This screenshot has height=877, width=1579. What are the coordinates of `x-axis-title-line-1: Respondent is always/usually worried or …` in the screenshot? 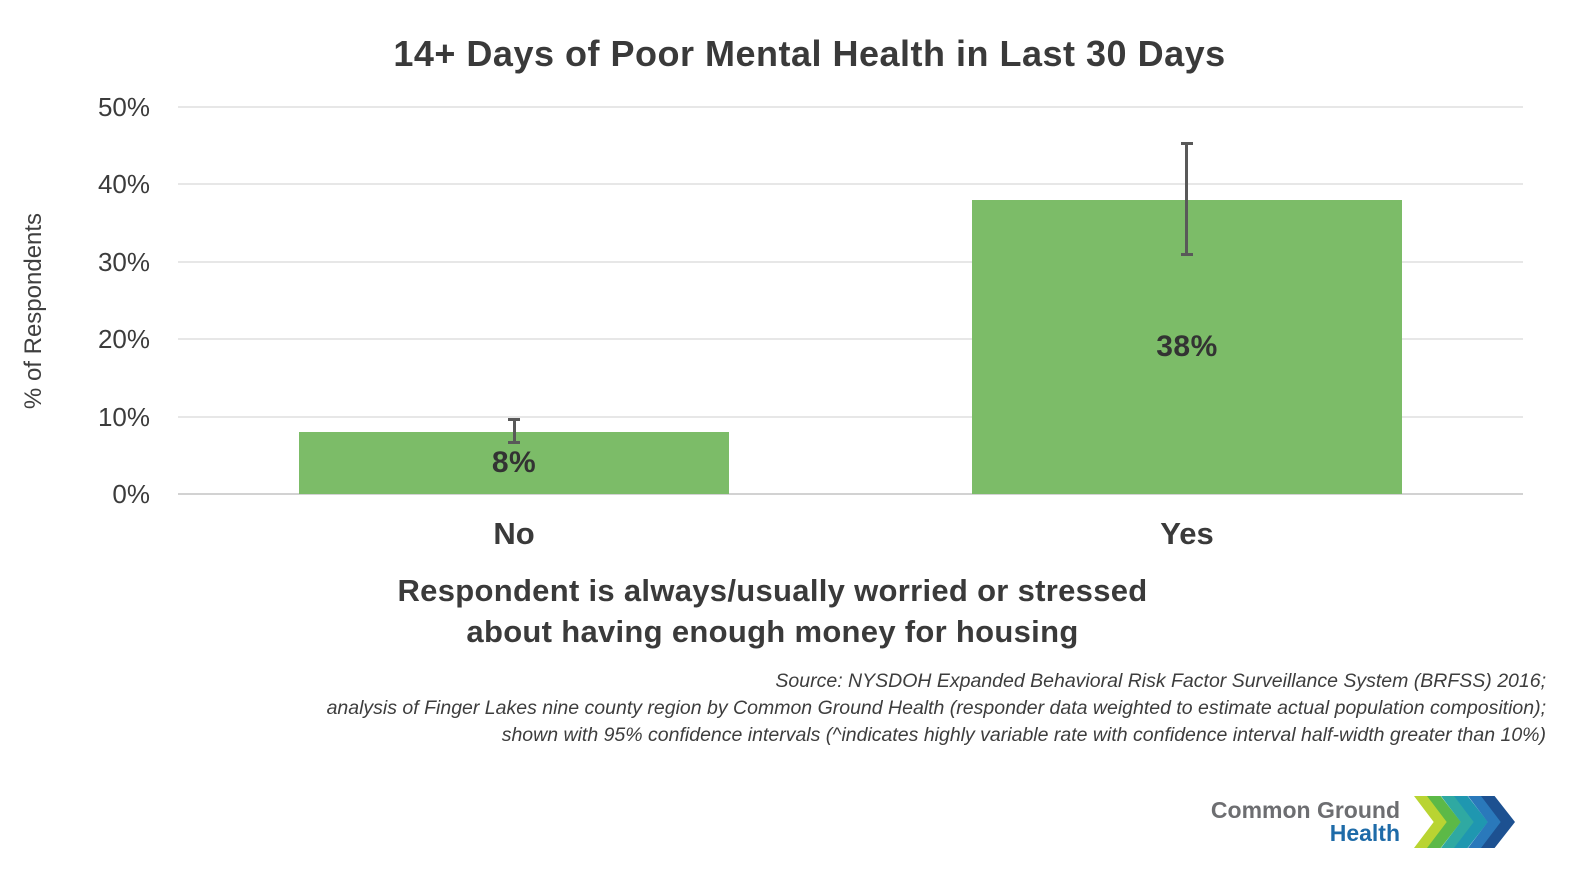 It's located at (772, 590).